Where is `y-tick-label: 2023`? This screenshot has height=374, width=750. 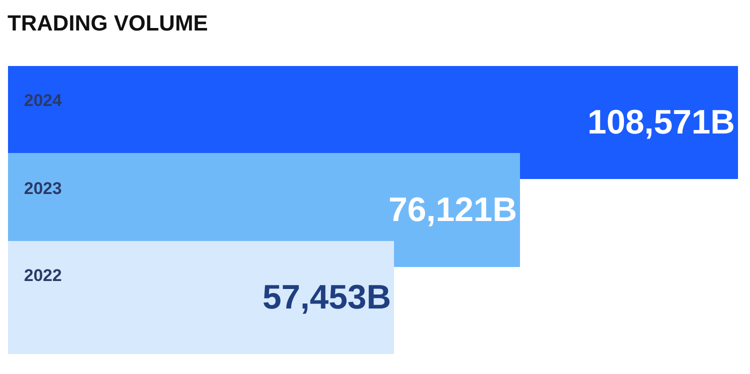
y-tick-label: 2023 is located at coordinates (43, 188).